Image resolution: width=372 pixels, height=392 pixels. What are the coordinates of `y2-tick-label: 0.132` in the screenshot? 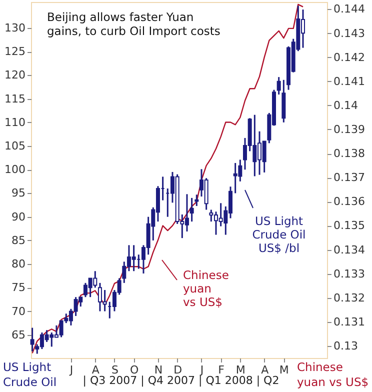 It's located at (349, 297).